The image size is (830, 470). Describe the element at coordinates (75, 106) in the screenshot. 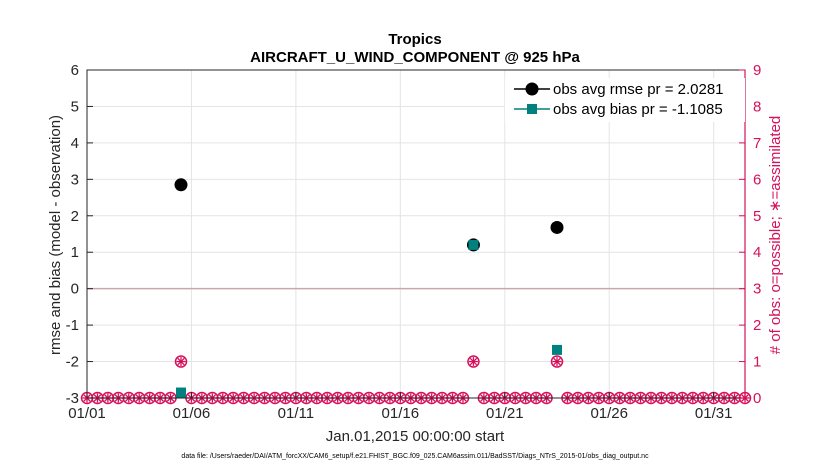

I see `y-tick-label-8: 5` at that location.